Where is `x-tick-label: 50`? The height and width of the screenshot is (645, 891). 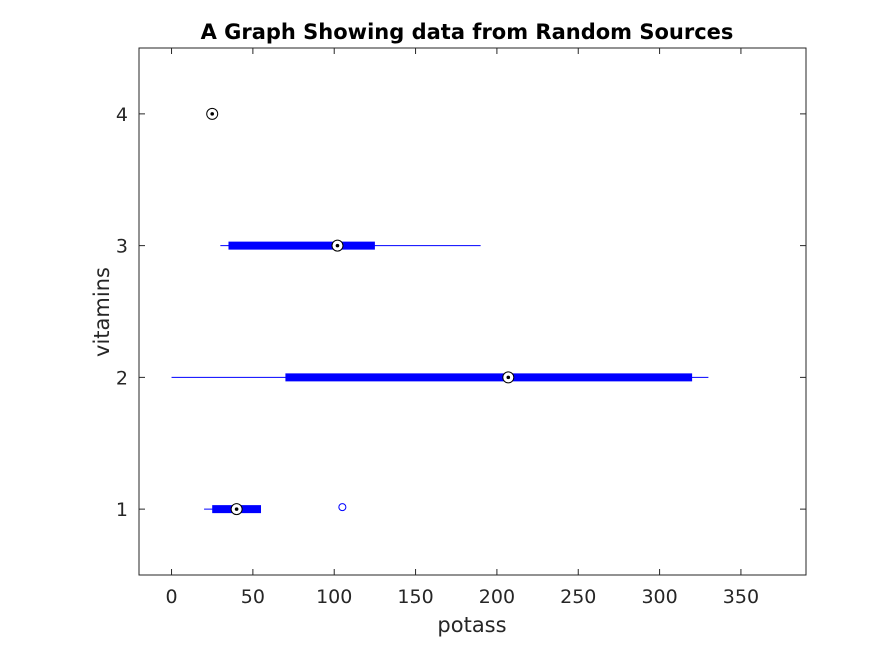
x-tick-label: 50 is located at coordinates (253, 597).